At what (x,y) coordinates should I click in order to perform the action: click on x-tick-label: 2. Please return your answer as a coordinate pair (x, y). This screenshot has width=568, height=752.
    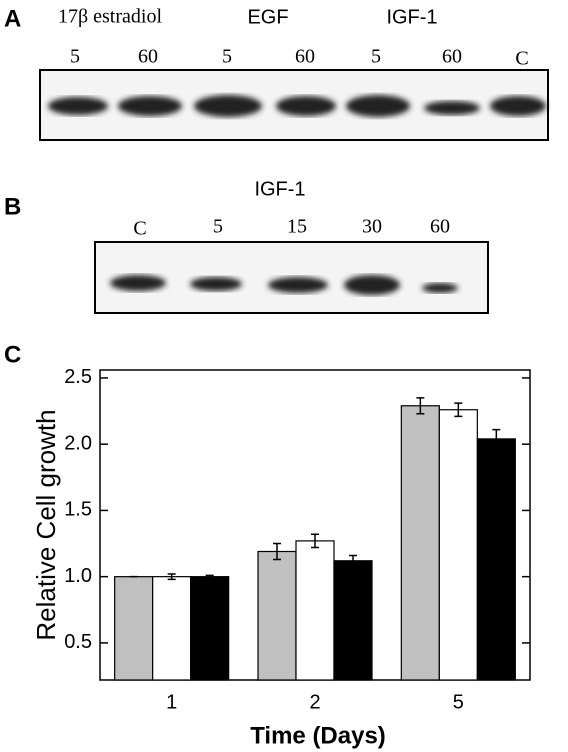
    Looking at the image, I should click on (314, 702).